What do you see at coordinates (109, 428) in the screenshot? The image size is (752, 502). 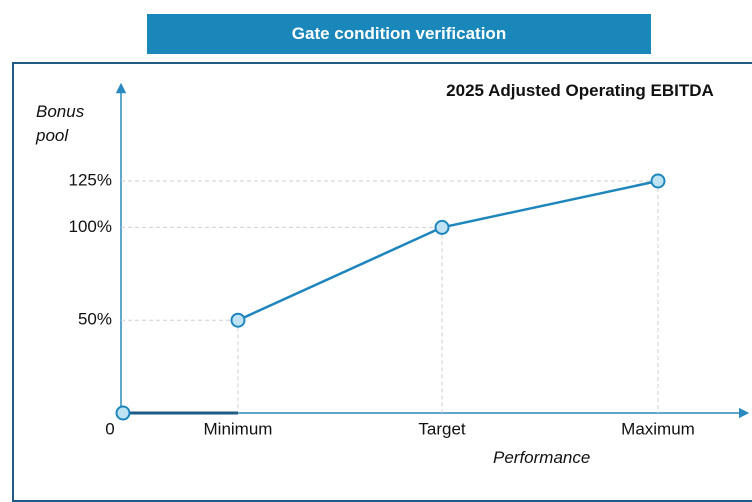 I see `x-tick-label: 0` at bounding box center [109, 428].